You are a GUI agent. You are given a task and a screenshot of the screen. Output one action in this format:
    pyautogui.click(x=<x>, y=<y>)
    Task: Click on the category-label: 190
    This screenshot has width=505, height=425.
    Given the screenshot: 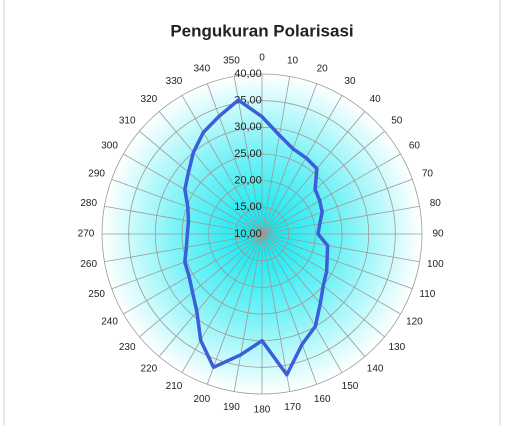 What is the action you would take?
    pyautogui.click(x=231, y=407)
    